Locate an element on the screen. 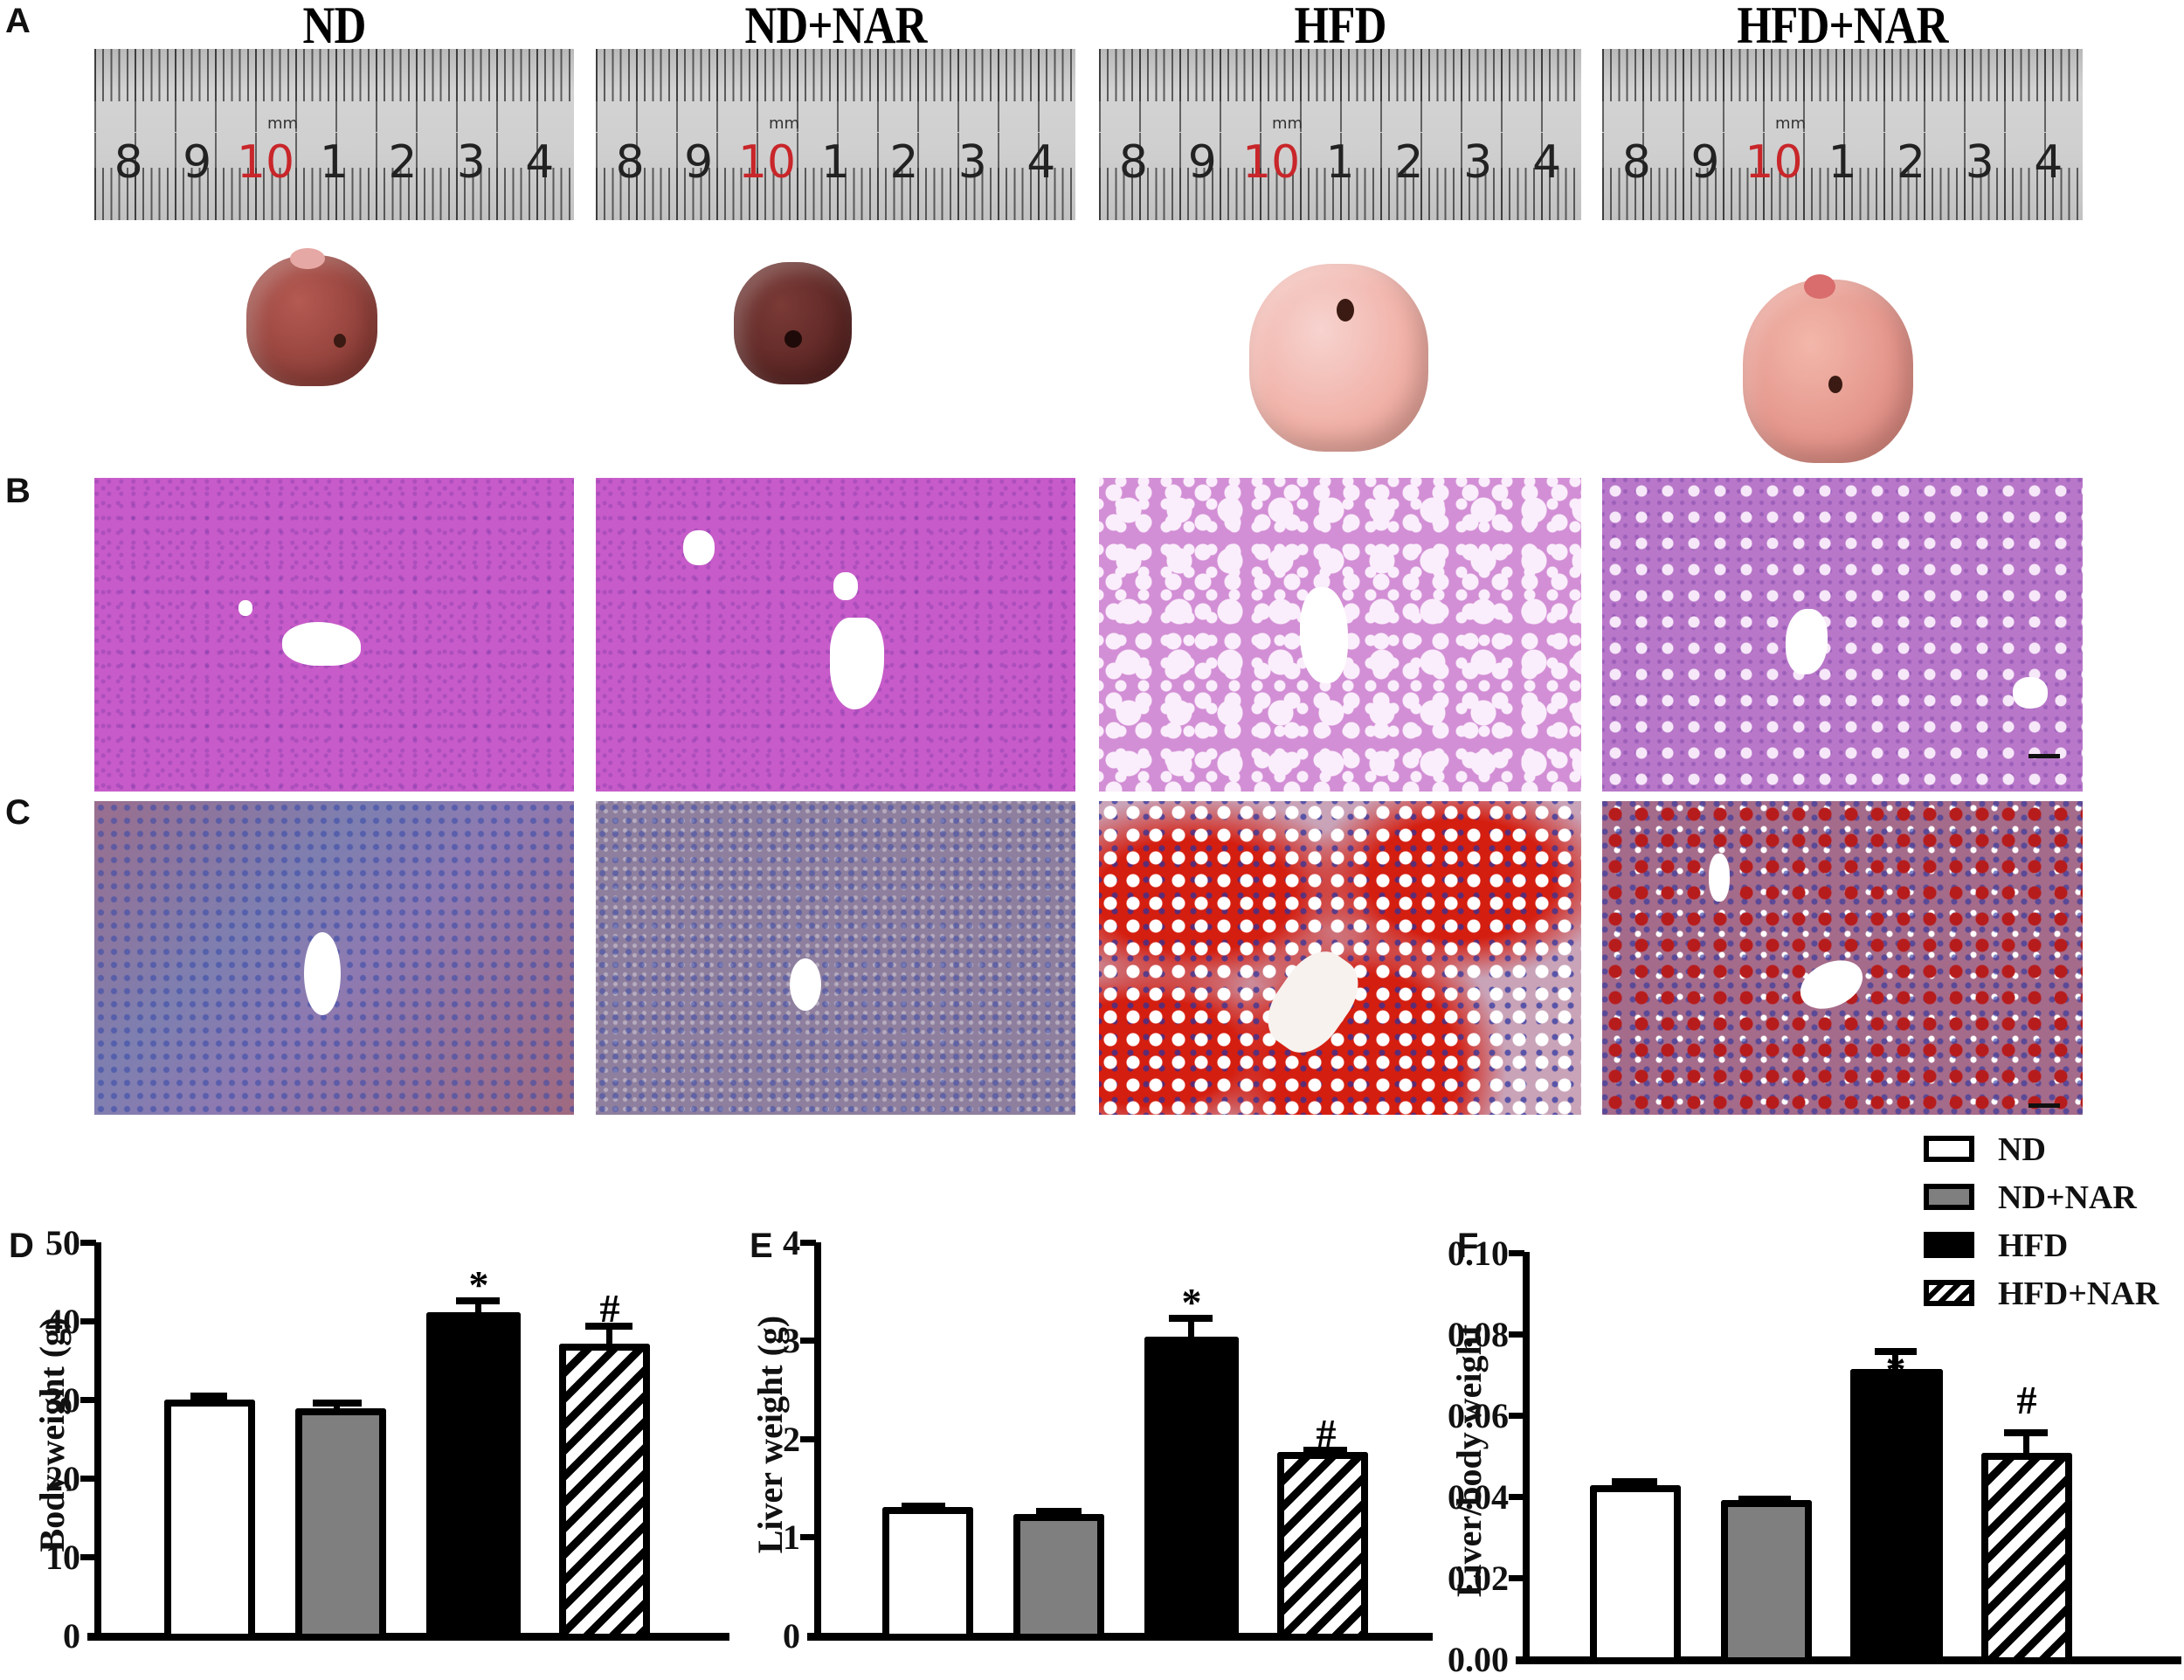 The image size is (2184, 1680). y-tick-label: 50 is located at coordinates (62, 1242).